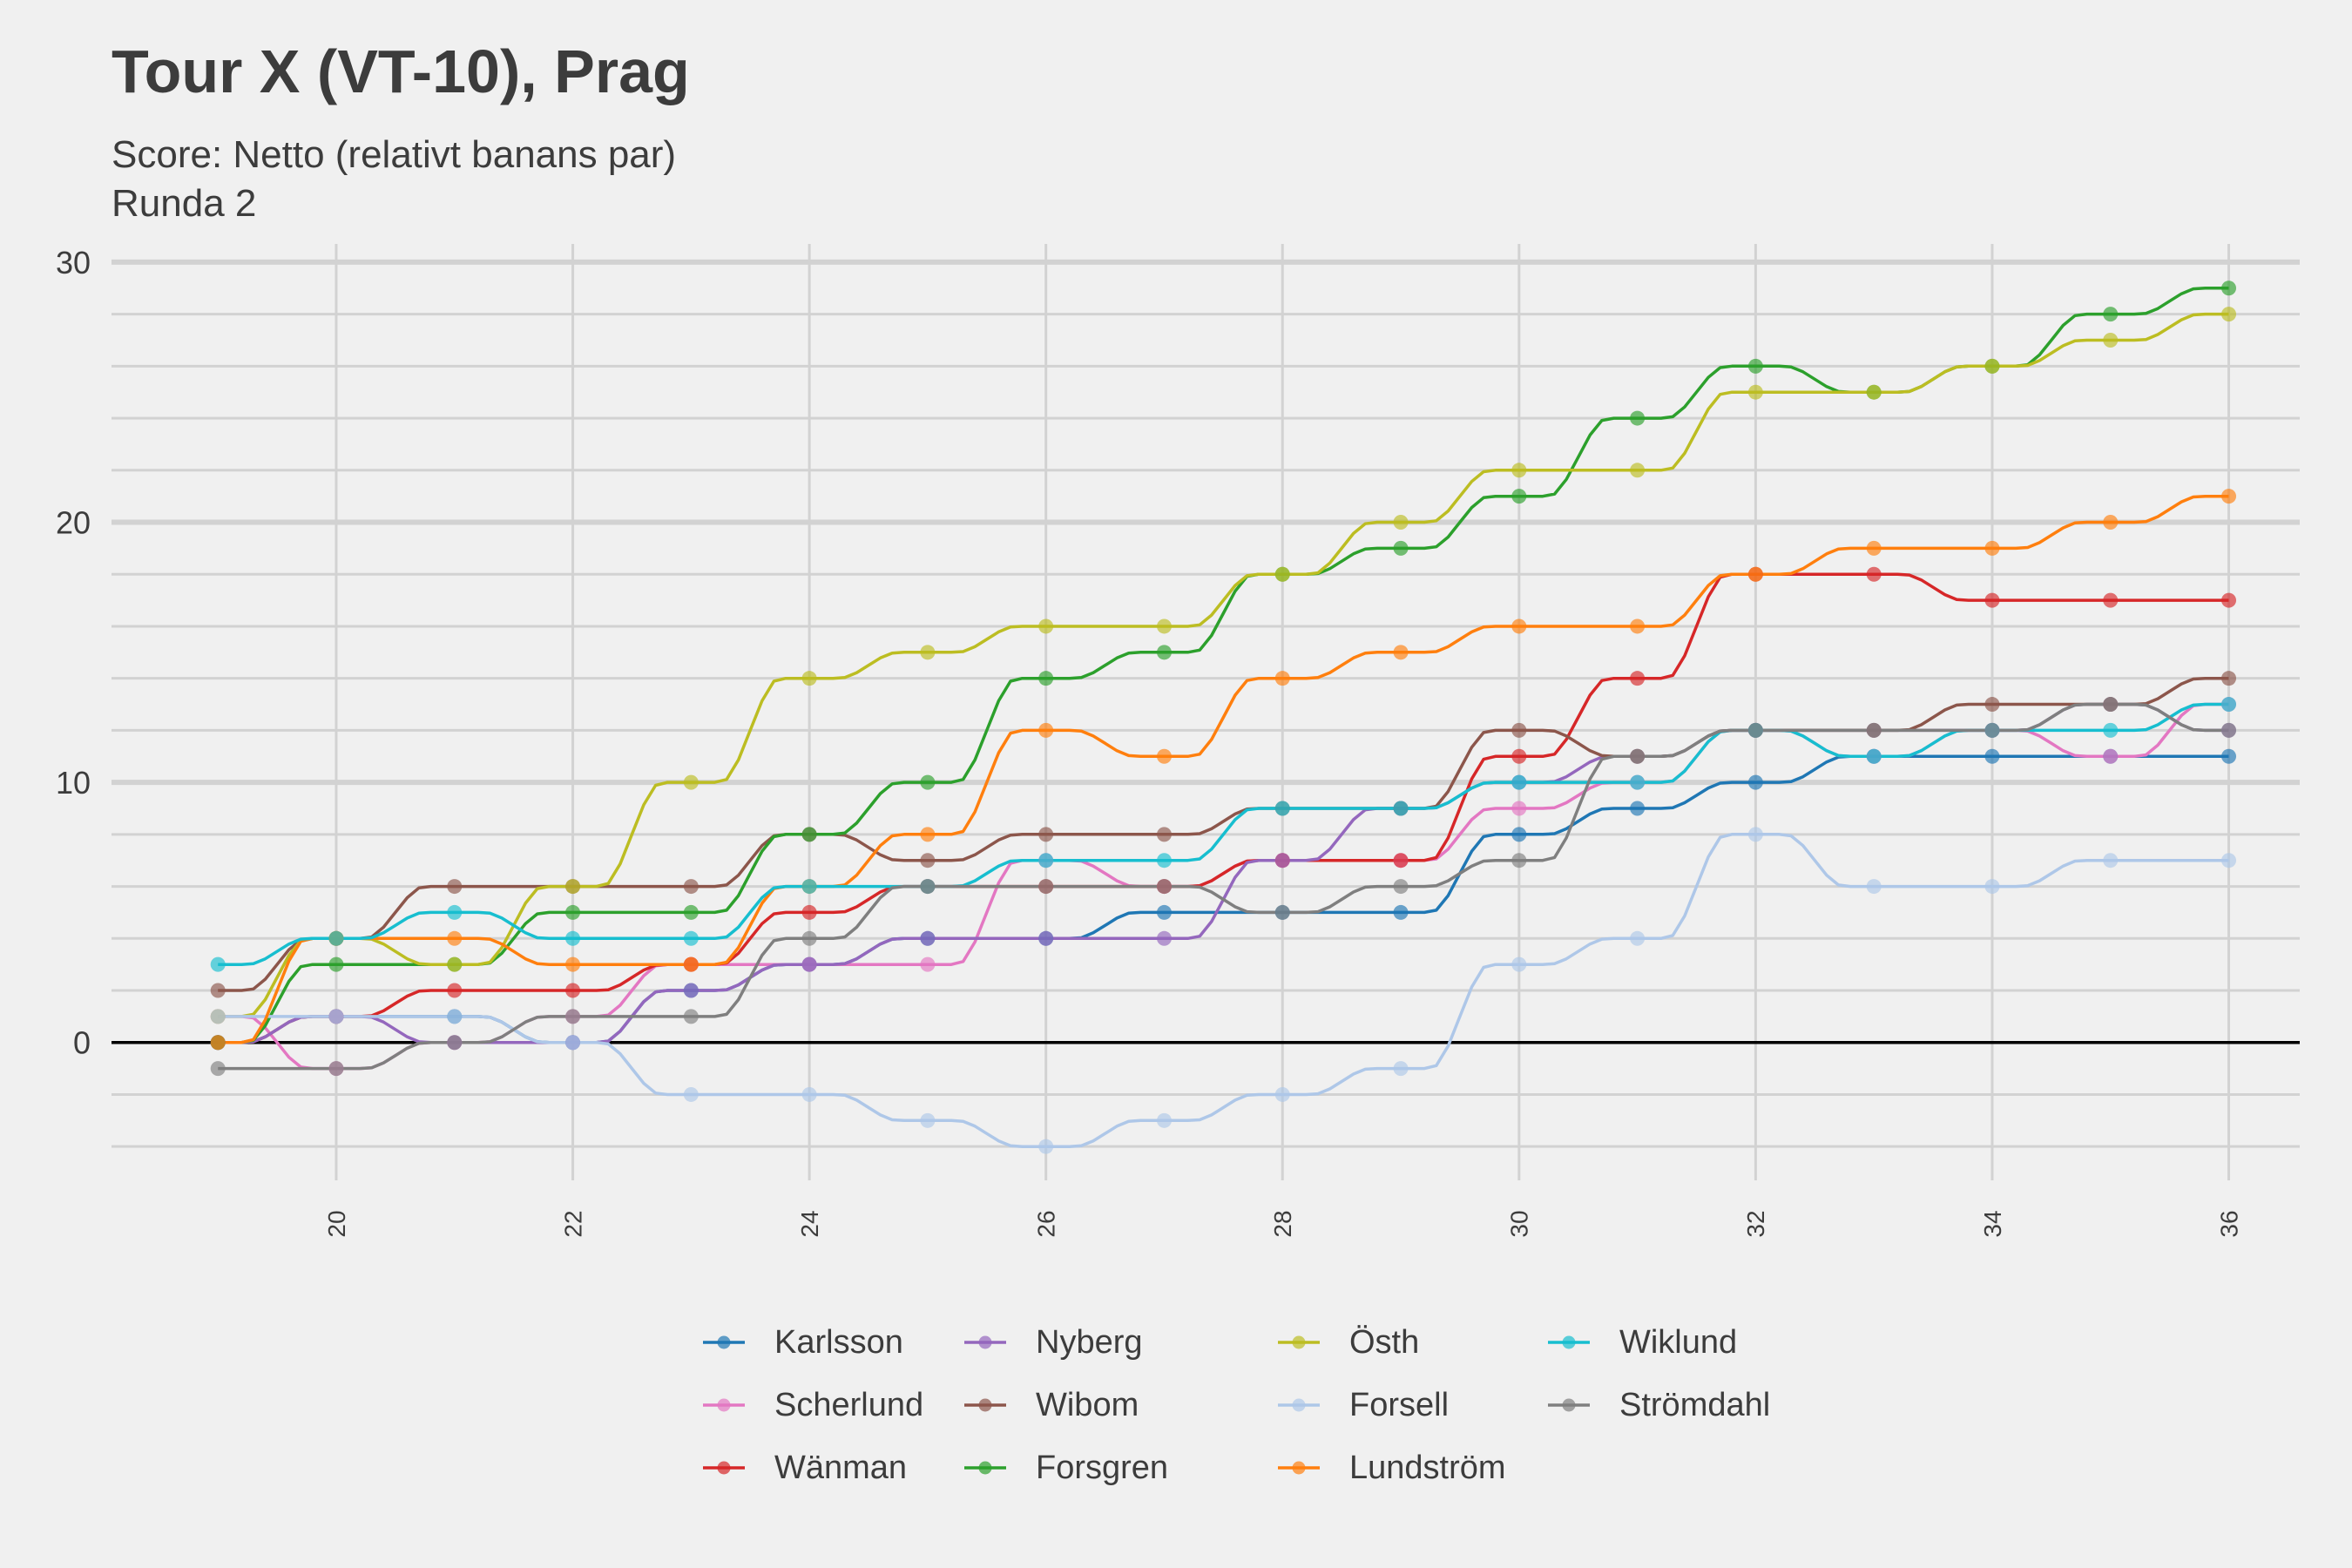 The width and height of the screenshot is (2352, 1568). Describe the element at coordinates (1299, 1342) in the screenshot. I see `legend-key-osth` at that location.